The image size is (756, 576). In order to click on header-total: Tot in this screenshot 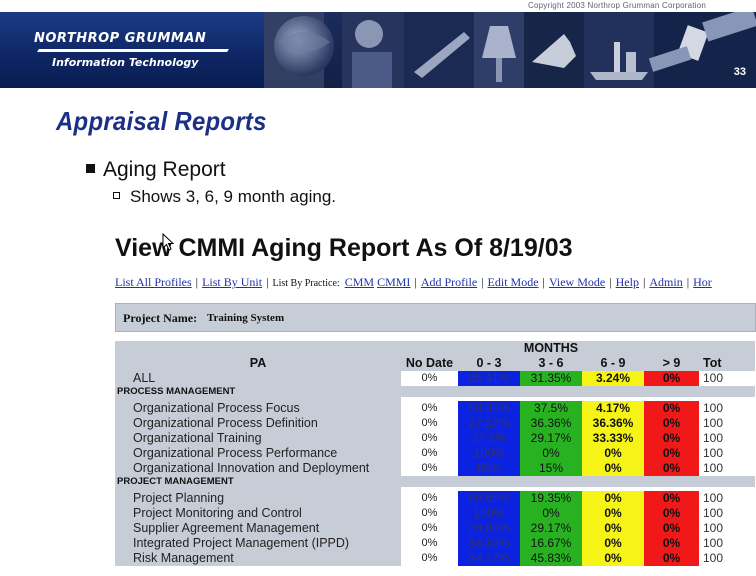, I will do `click(727, 363)`.